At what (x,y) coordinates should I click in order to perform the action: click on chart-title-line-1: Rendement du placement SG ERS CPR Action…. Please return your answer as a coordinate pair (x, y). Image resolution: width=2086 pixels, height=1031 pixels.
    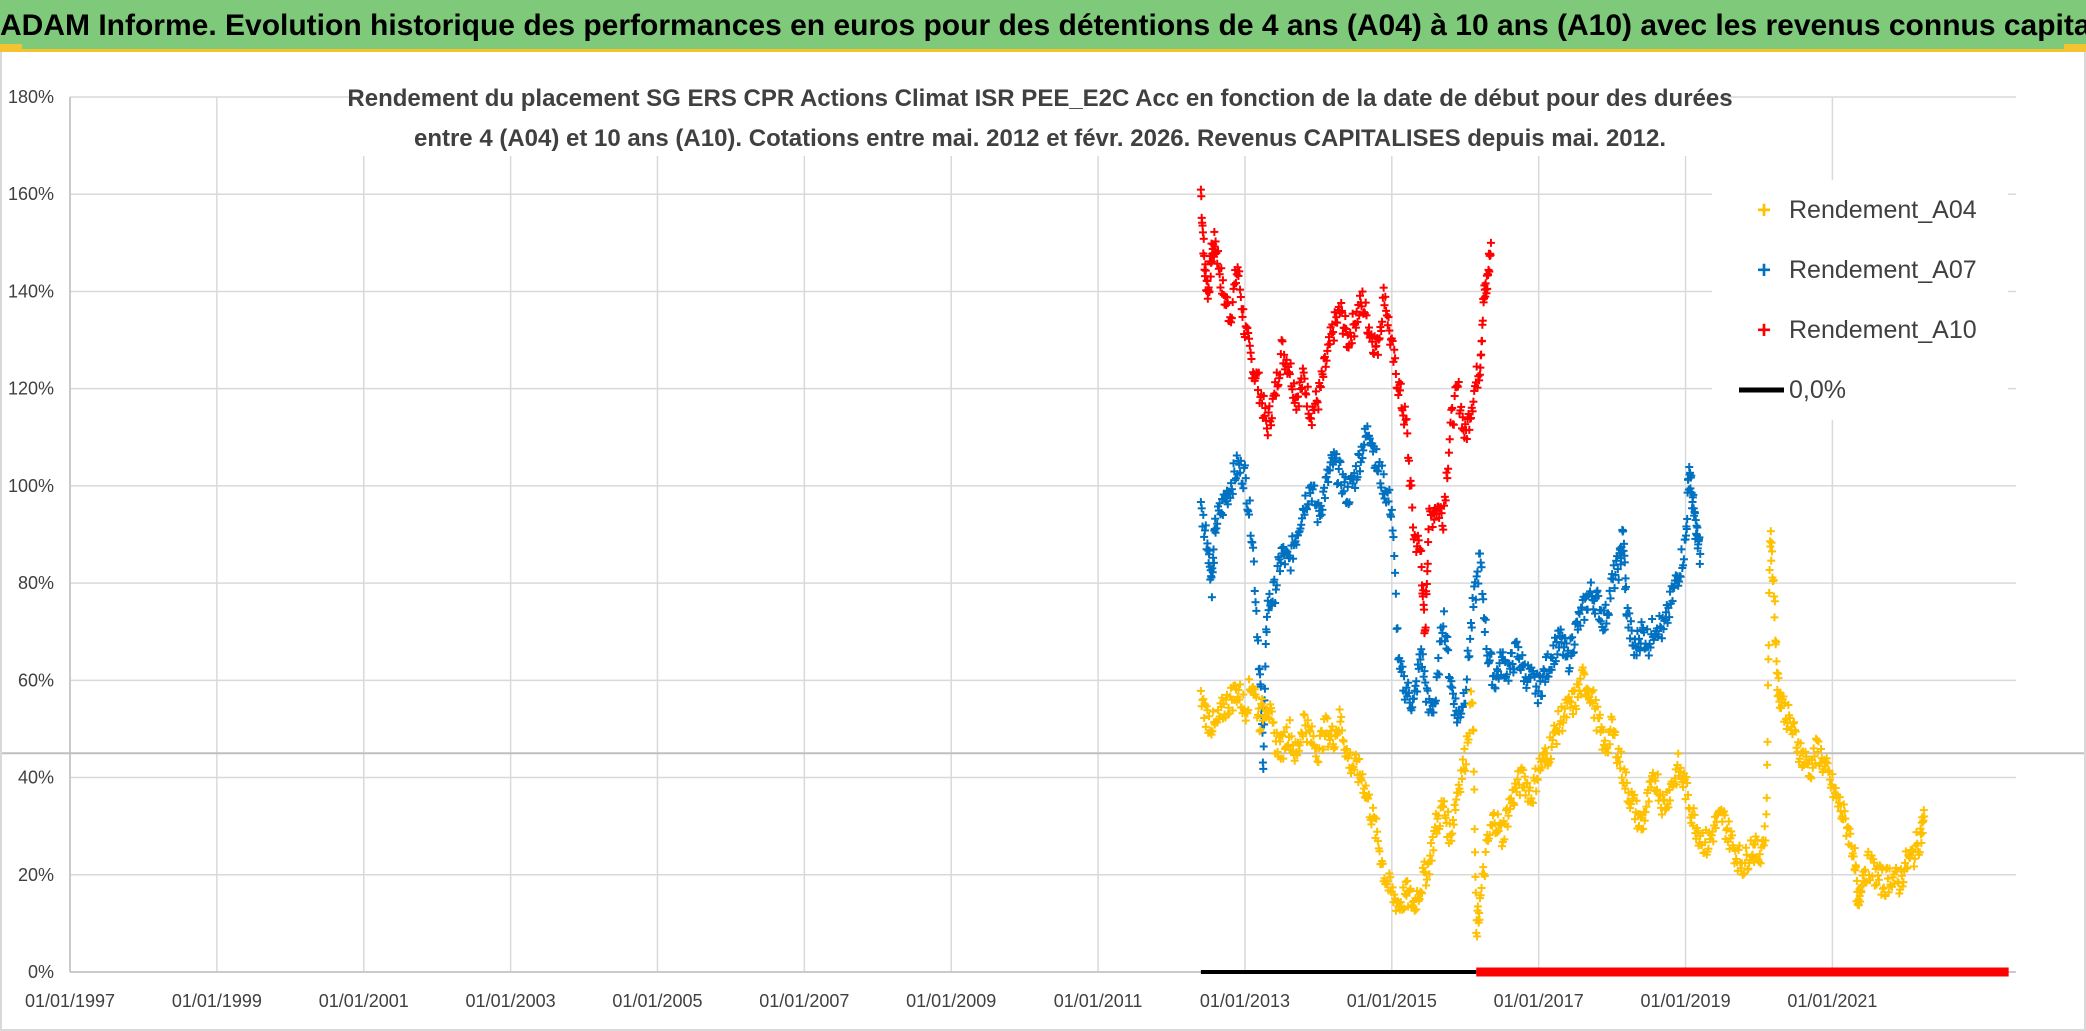
    Looking at the image, I should click on (1039, 98).